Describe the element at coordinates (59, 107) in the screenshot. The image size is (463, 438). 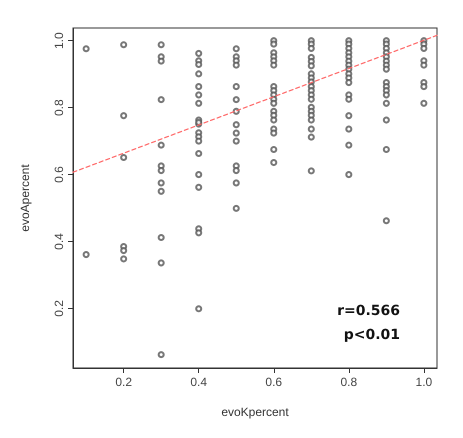
I see `y-tick-label: 0.8` at that location.